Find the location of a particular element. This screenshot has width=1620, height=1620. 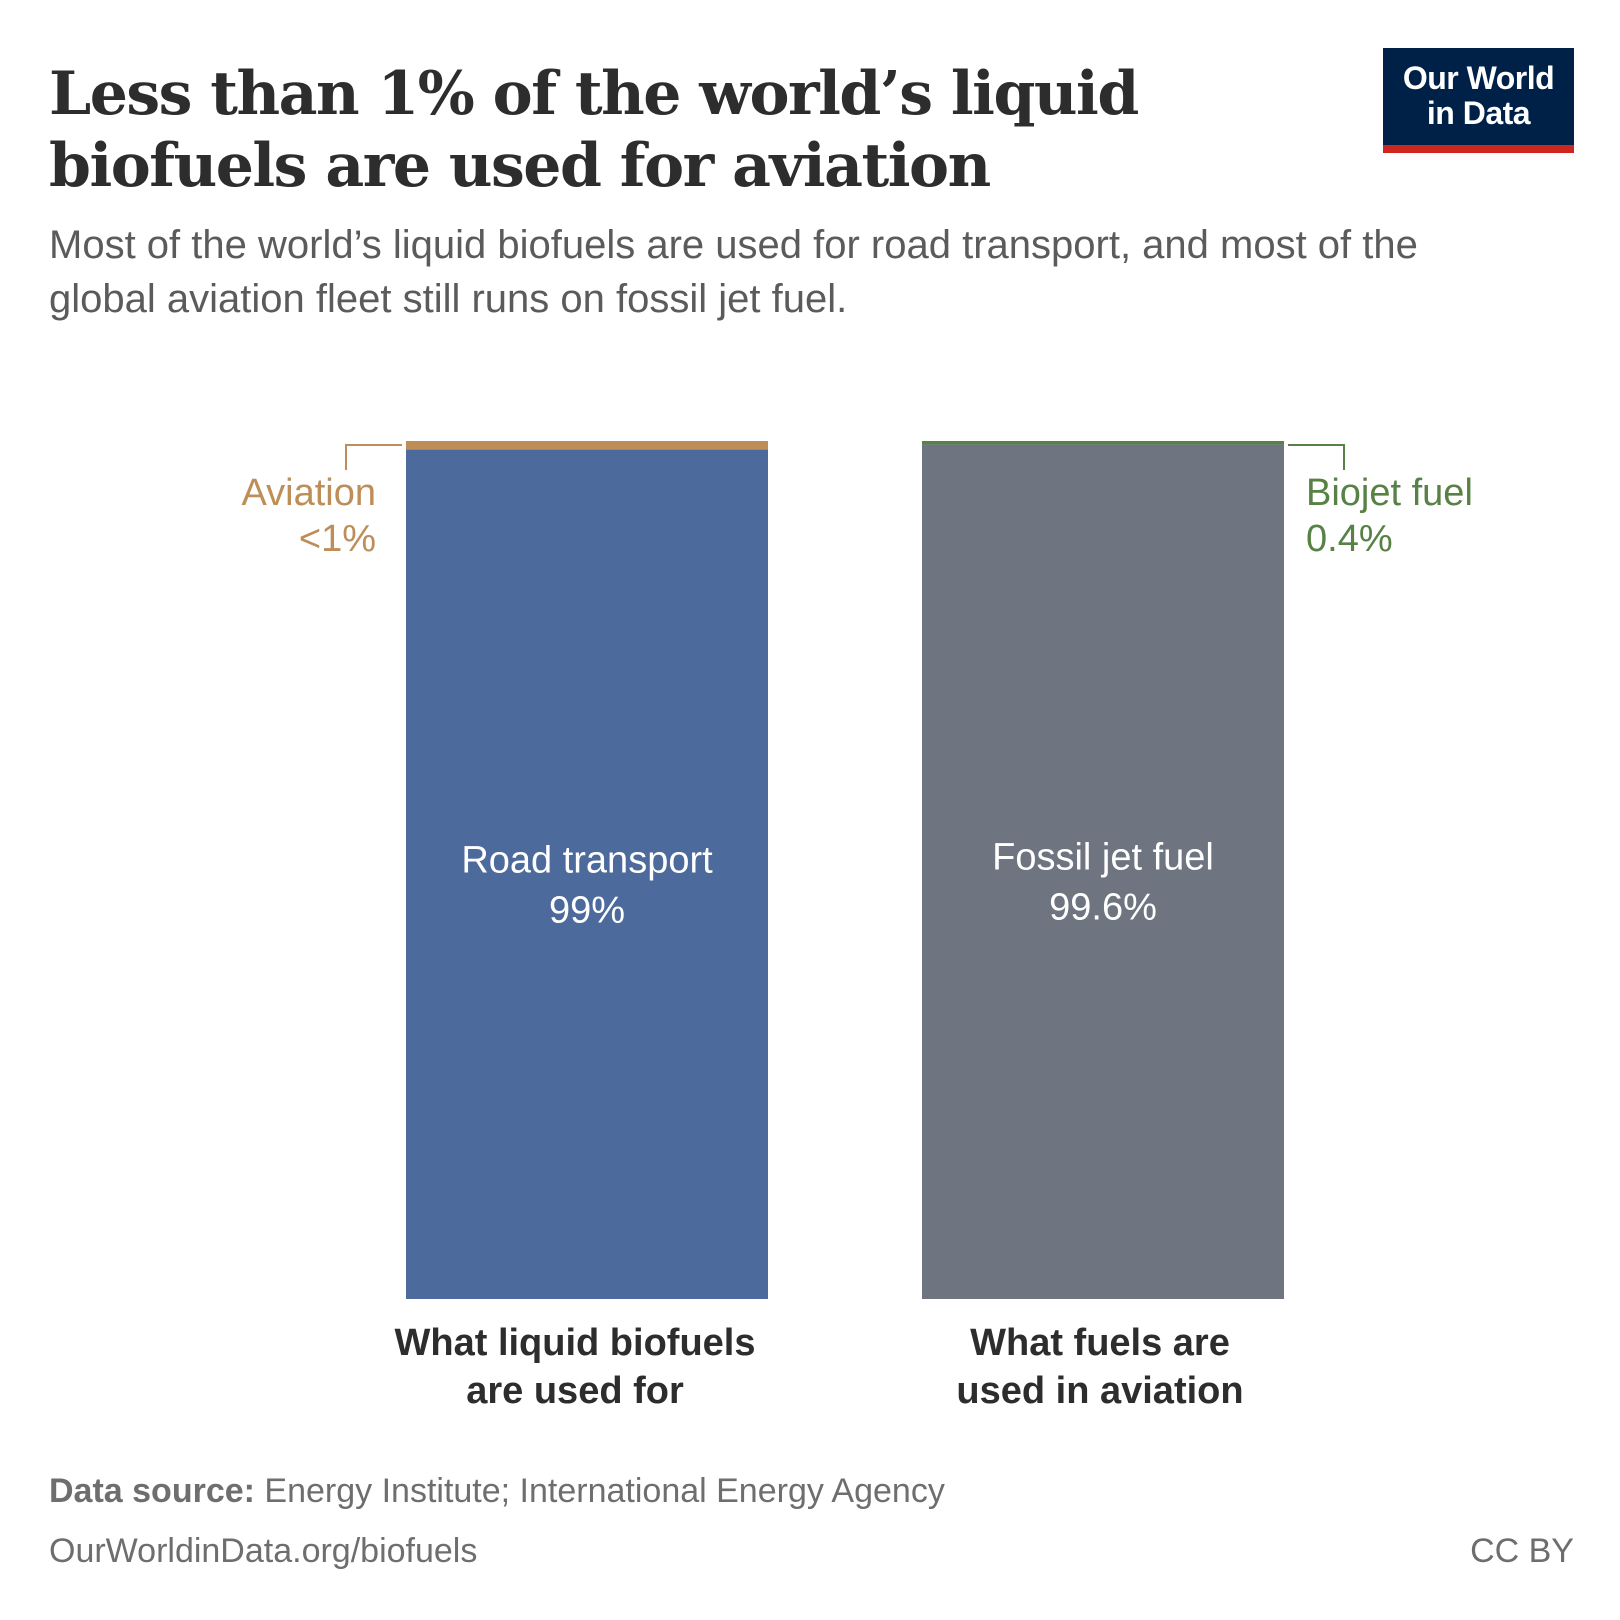

annotation-value-label: <1% is located at coordinates (337, 539).